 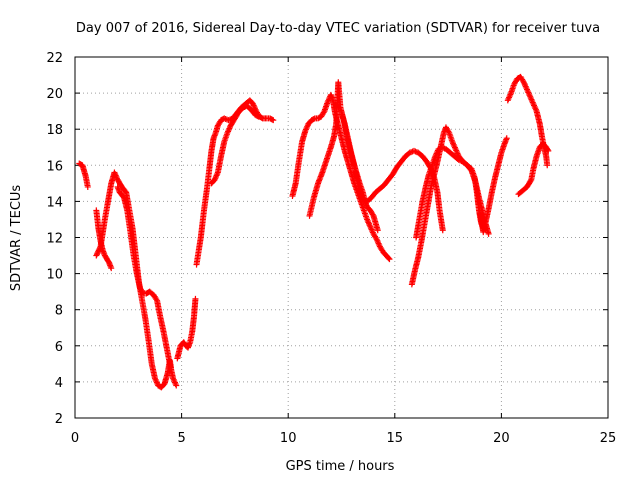 What do you see at coordinates (59, 383) in the screenshot?
I see `y-tick-label: 4` at bounding box center [59, 383].